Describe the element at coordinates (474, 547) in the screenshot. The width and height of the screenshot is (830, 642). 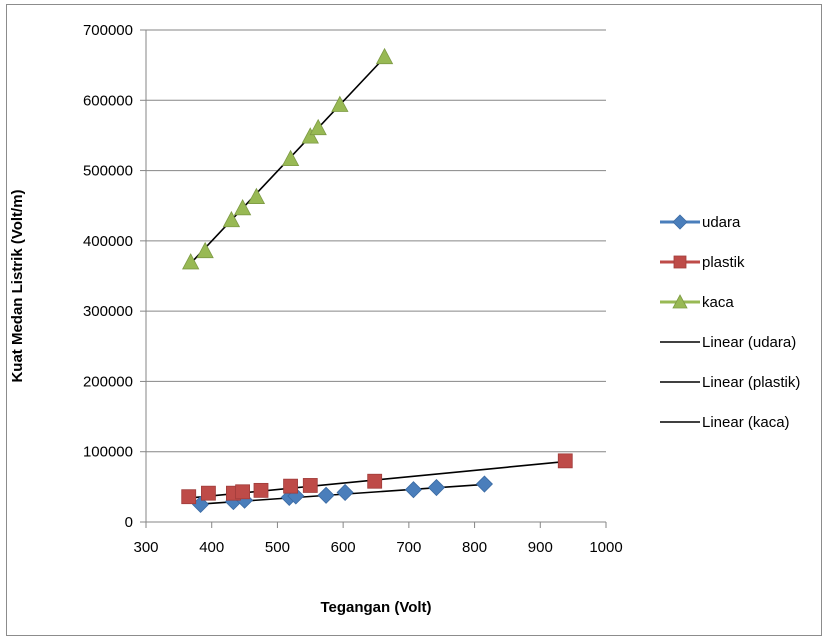
I see `x-tick-label: 800` at that location.